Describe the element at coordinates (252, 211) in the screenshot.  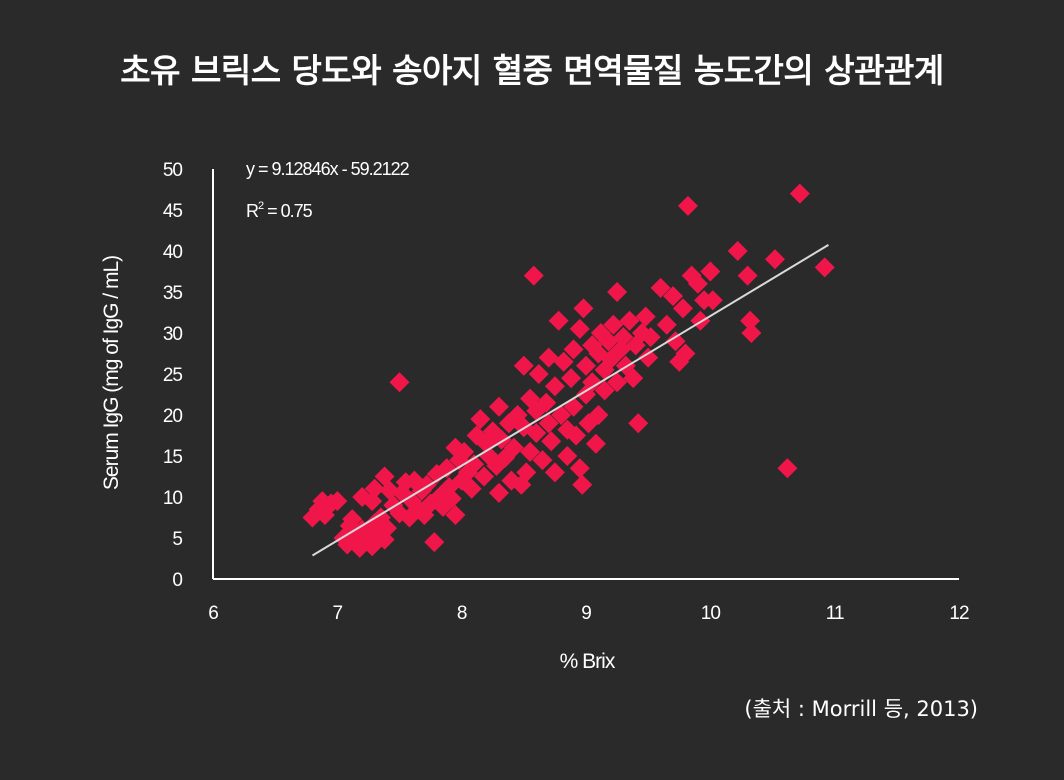
I see `r-squared-base: R` at that location.